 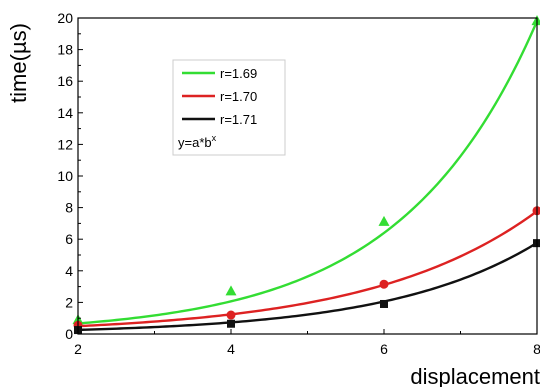 What do you see at coordinates (65, 176) in the screenshot?
I see `y-tick-label: 10` at bounding box center [65, 176].